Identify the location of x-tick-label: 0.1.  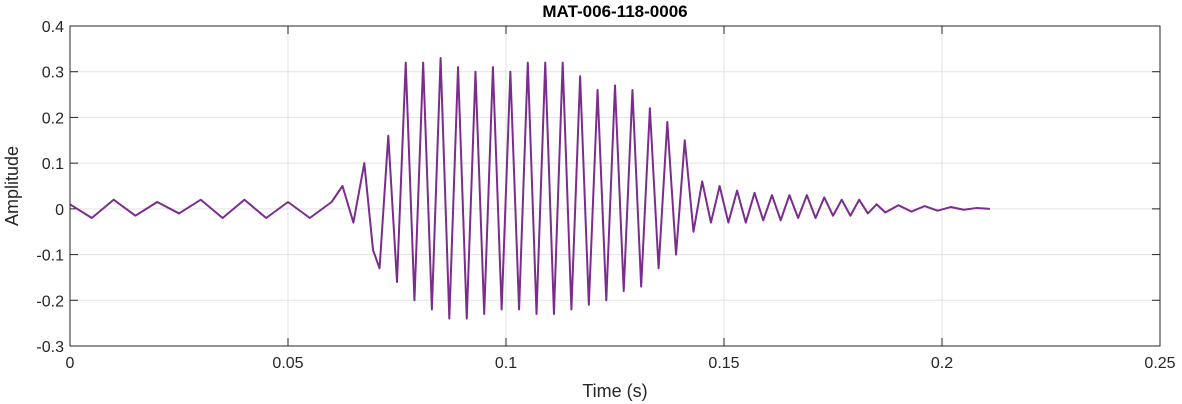
(506, 363).